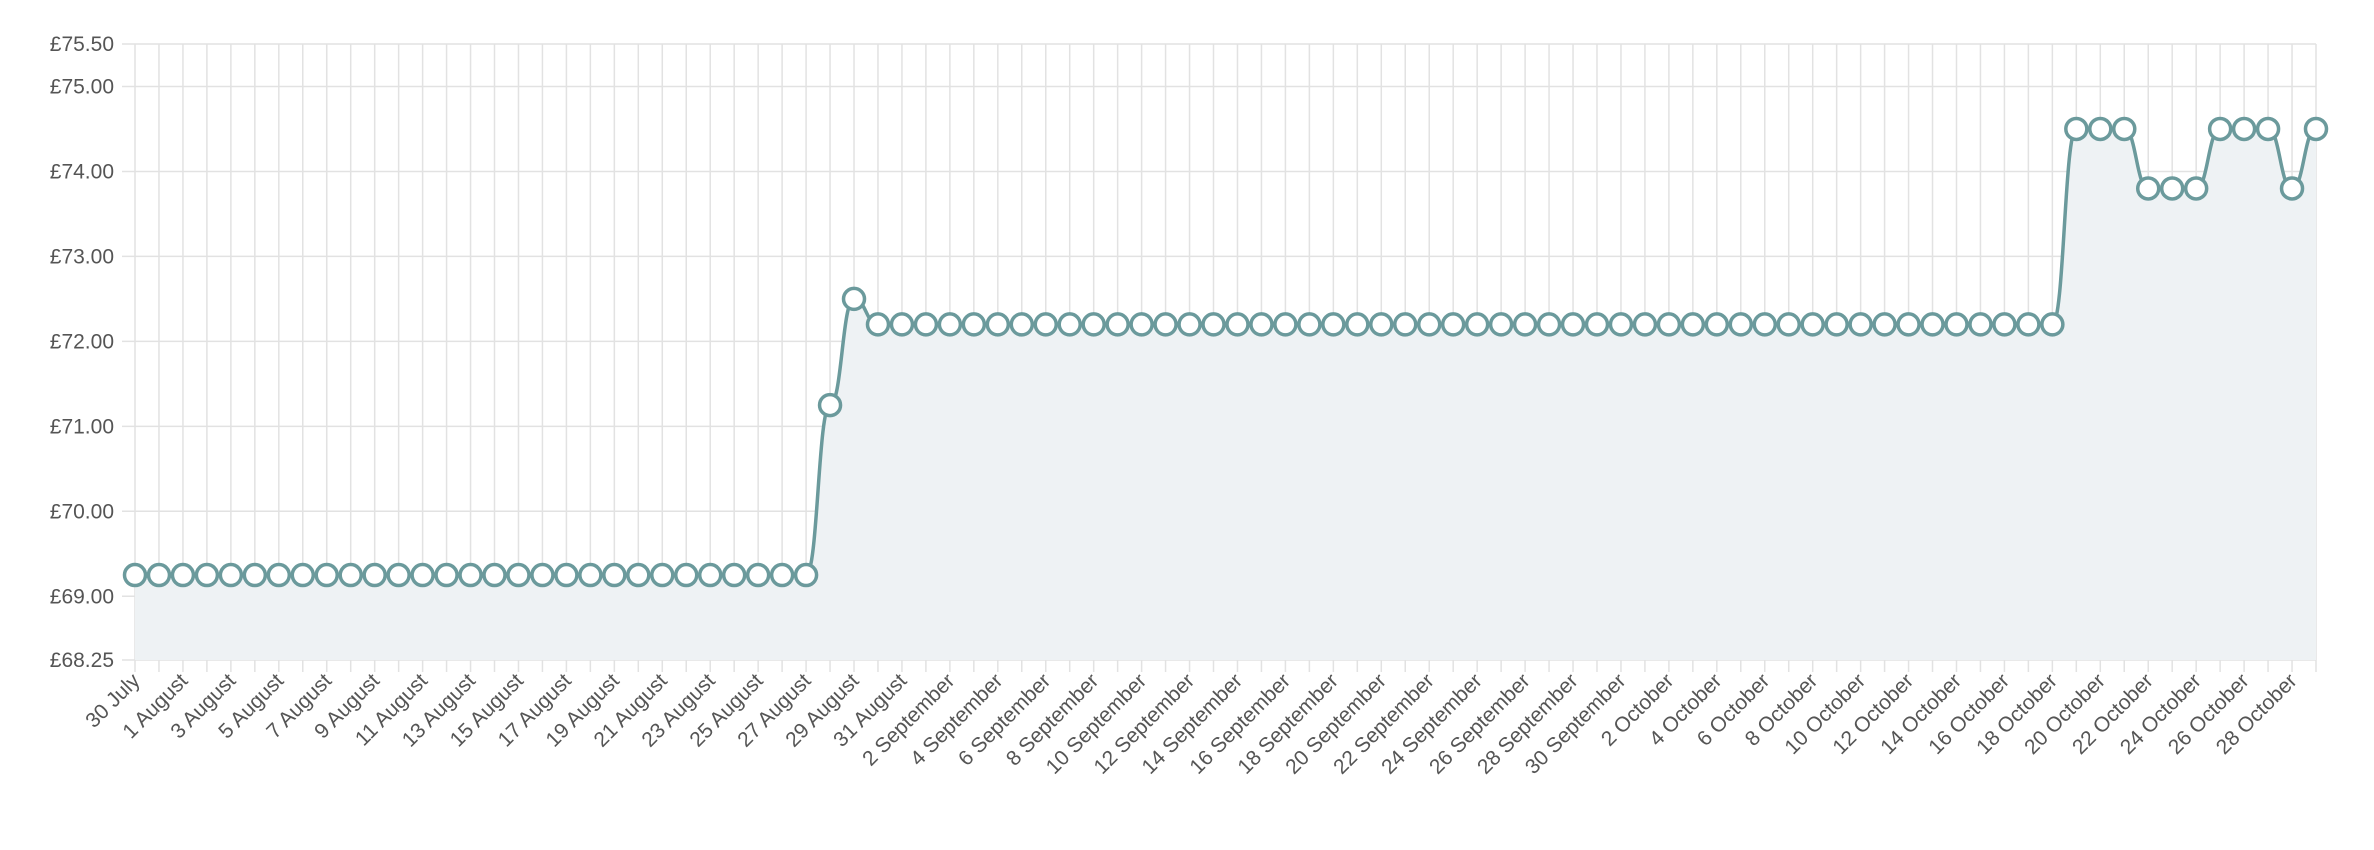 This screenshot has width=2374, height=850. Describe the element at coordinates (82, 426) in the screenshot. I see `y-tick-label: £71.00` at that location.